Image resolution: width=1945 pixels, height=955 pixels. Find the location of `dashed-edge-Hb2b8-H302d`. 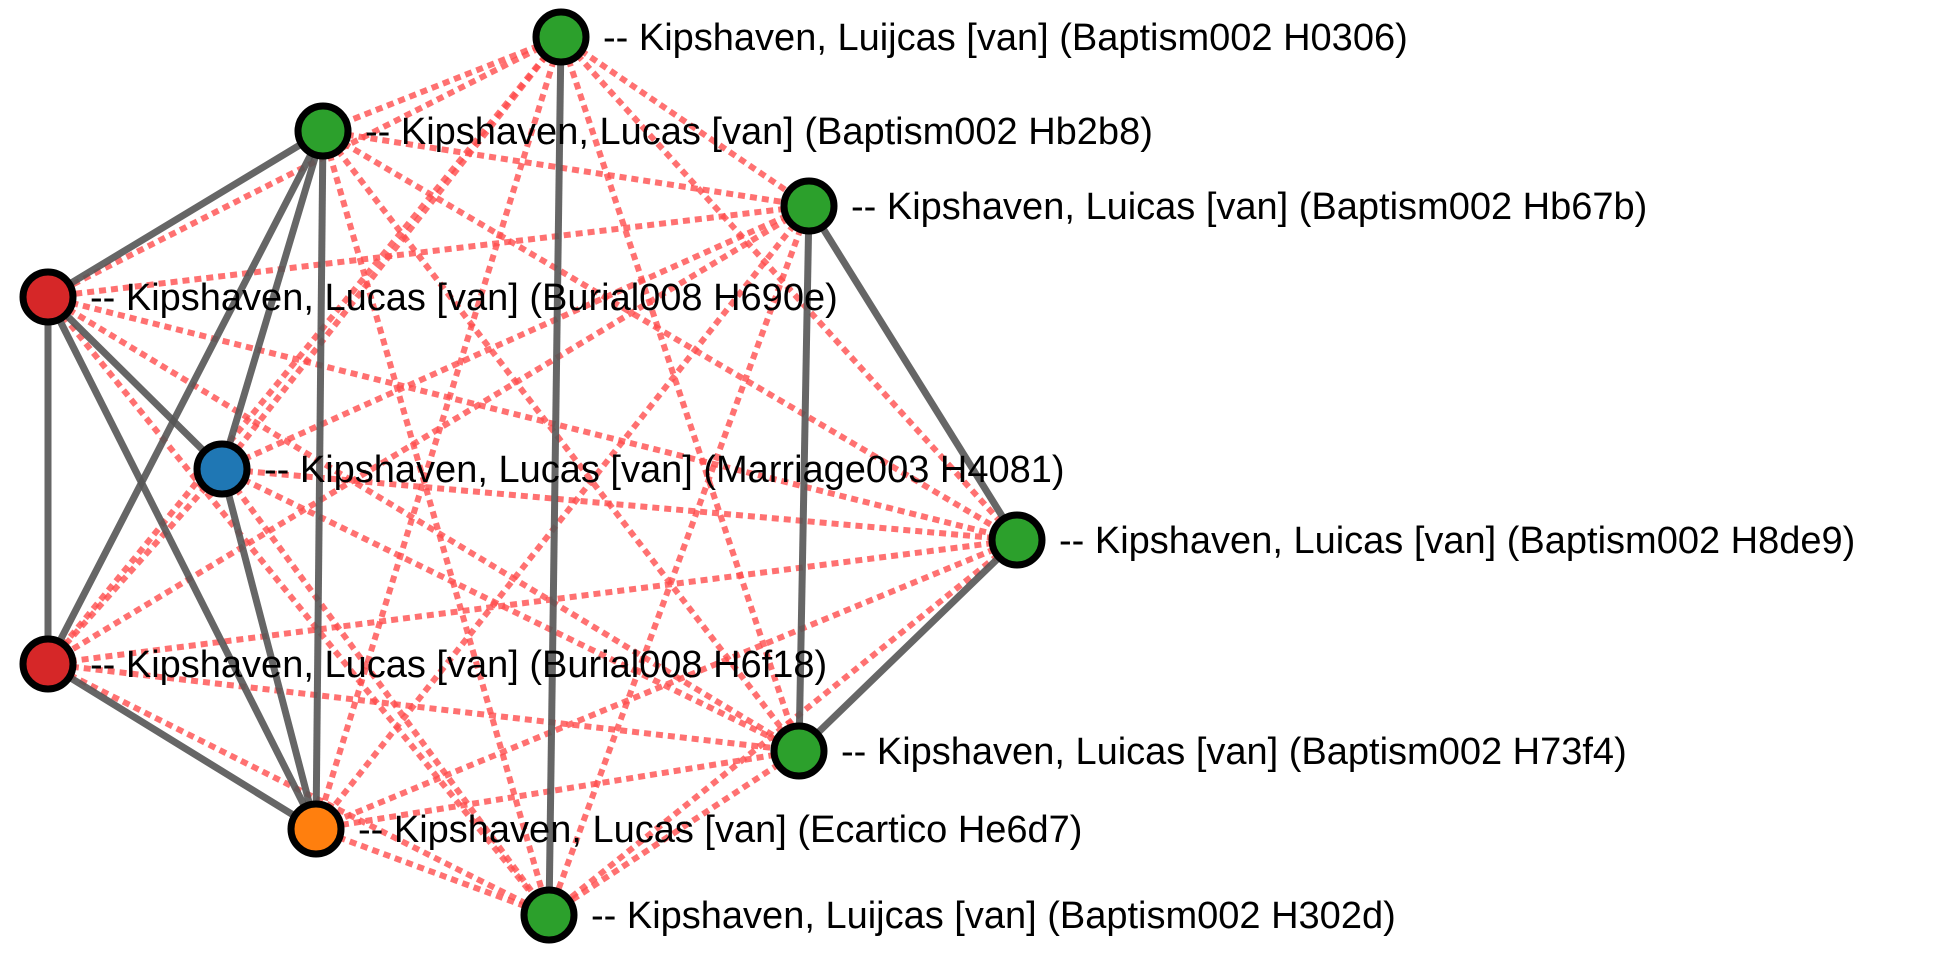

dashed-edge-Hb2b8-H302d is located at coordinates (436, 523).